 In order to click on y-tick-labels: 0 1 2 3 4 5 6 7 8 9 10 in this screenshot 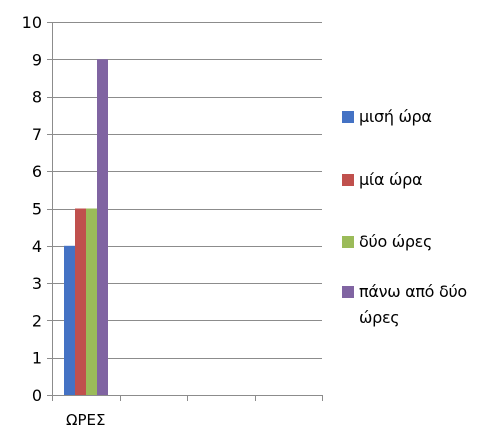, I will do `click(32, 209)`.